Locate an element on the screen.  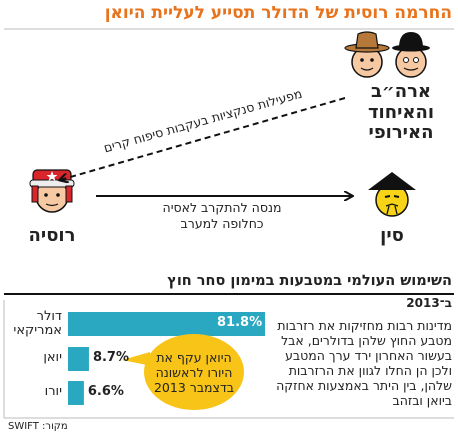
node-label: סין is located at coordinates (392, 235).